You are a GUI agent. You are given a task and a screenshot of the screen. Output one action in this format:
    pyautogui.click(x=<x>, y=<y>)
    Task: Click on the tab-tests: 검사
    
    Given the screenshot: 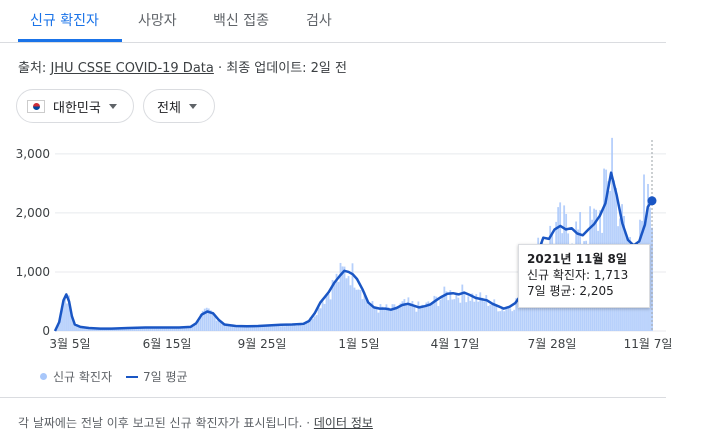 What is the action you would take?
    pyautogui.click(x=319, y=21)
    